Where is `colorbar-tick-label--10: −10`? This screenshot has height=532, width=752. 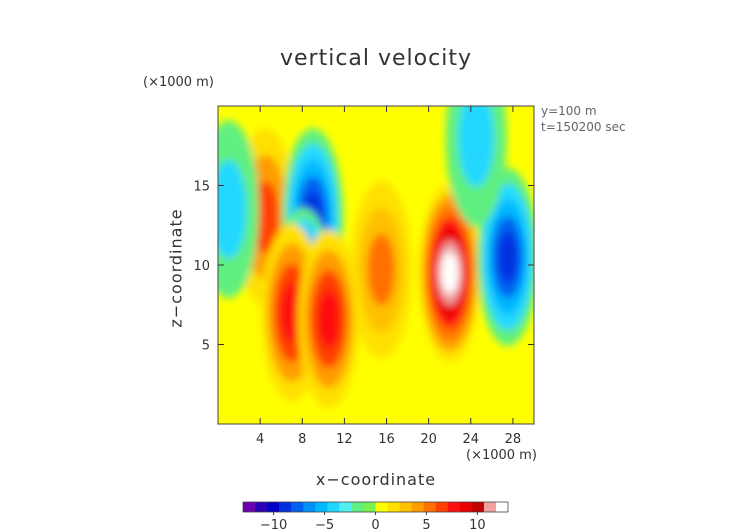 colorbar-tick-label--10: −10 is located at coordinates (273, 525).